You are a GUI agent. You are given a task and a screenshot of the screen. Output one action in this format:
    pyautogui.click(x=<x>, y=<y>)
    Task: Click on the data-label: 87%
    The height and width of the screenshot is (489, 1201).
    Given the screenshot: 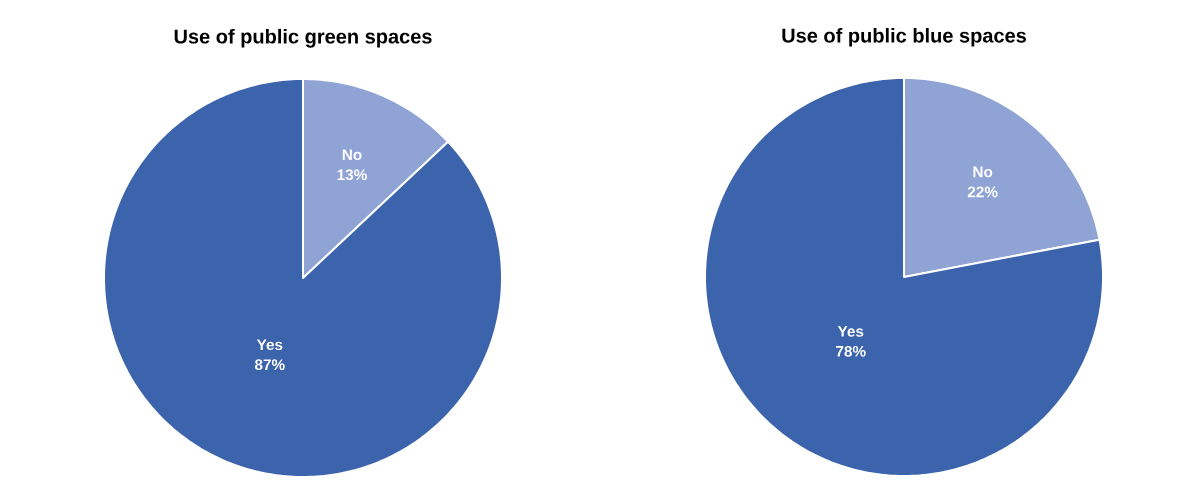 What is the action you would take?
    pyautogui.click(x=269, y=365)
    